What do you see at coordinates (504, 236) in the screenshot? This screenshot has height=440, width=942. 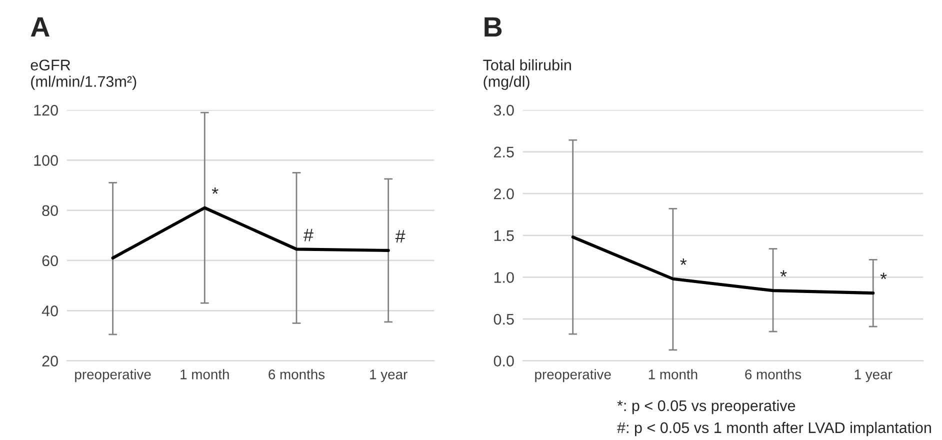 I see `y-tick-label: 1.5` at bounding box center [504, 236].